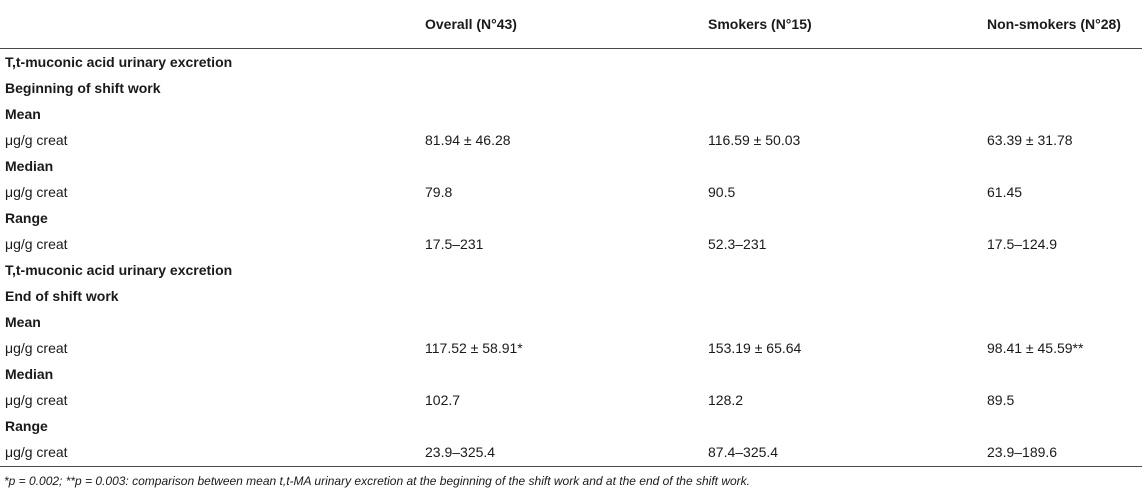  I want to click on non-smokers-cell: 17.5–124.9, so click(1022, 244).